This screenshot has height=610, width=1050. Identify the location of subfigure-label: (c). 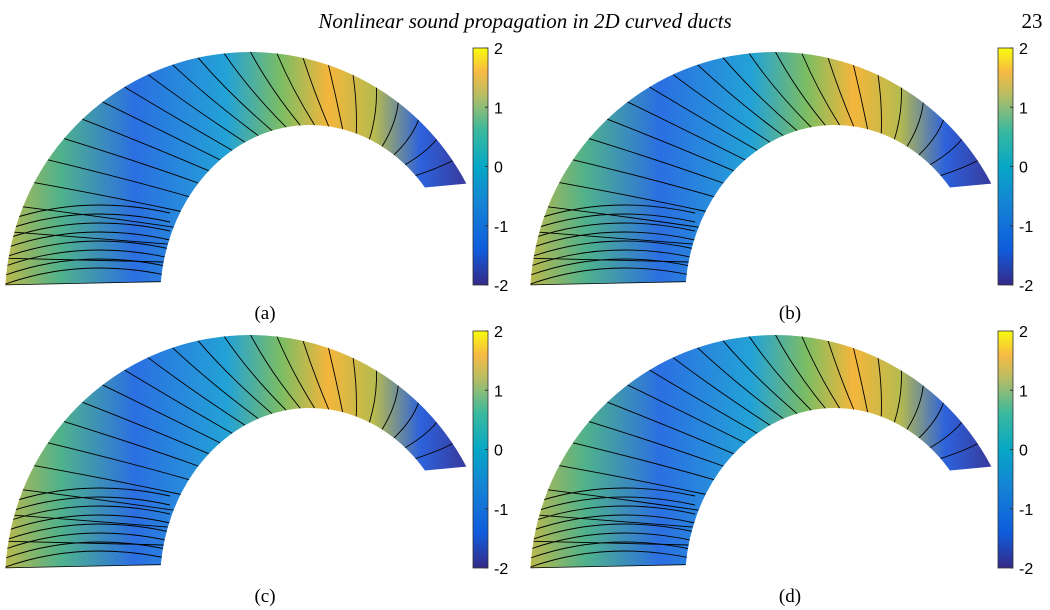
(264, 596).